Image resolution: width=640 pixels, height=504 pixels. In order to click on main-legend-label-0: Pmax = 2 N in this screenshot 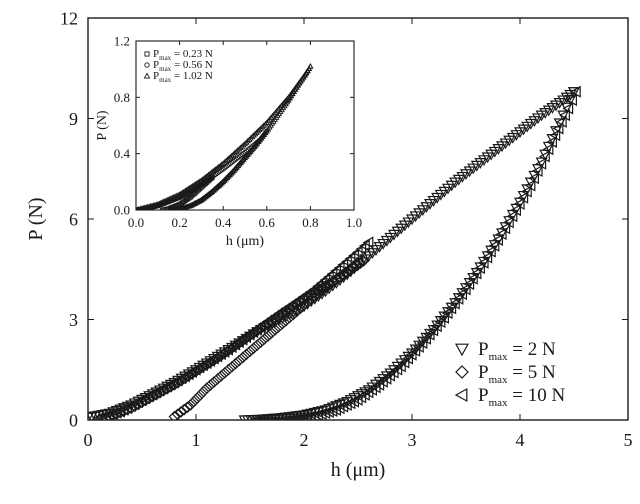, I will do `click(517, 351)`.